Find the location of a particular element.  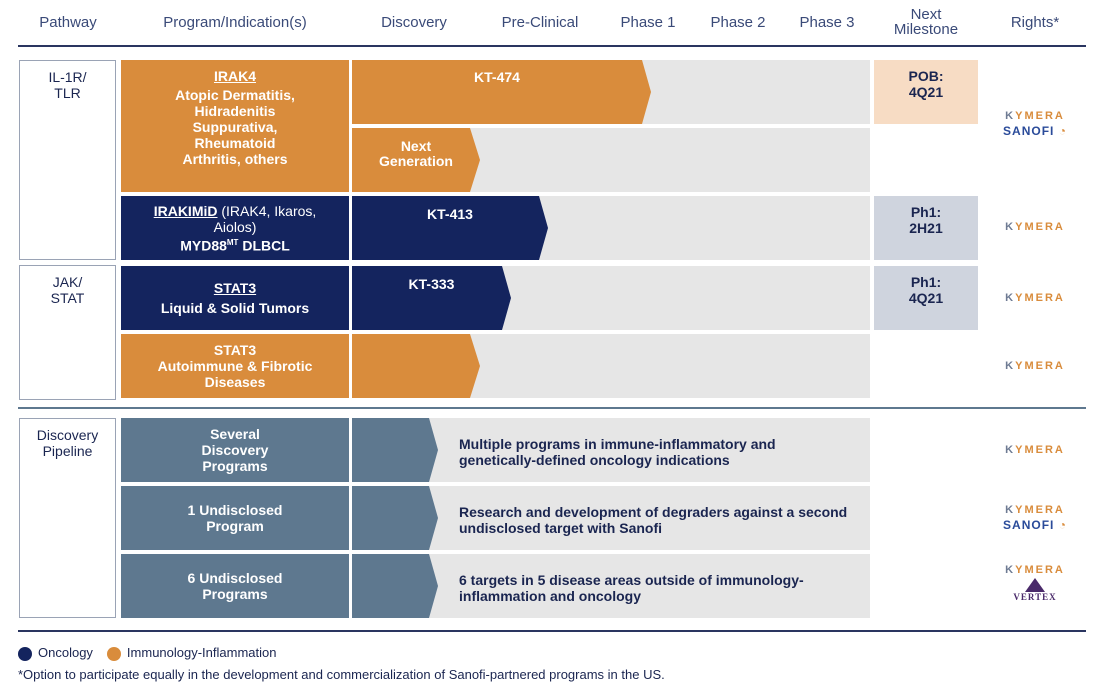

program-several-discovery: Several Discovery Programs is located at coordinates (235, 450).